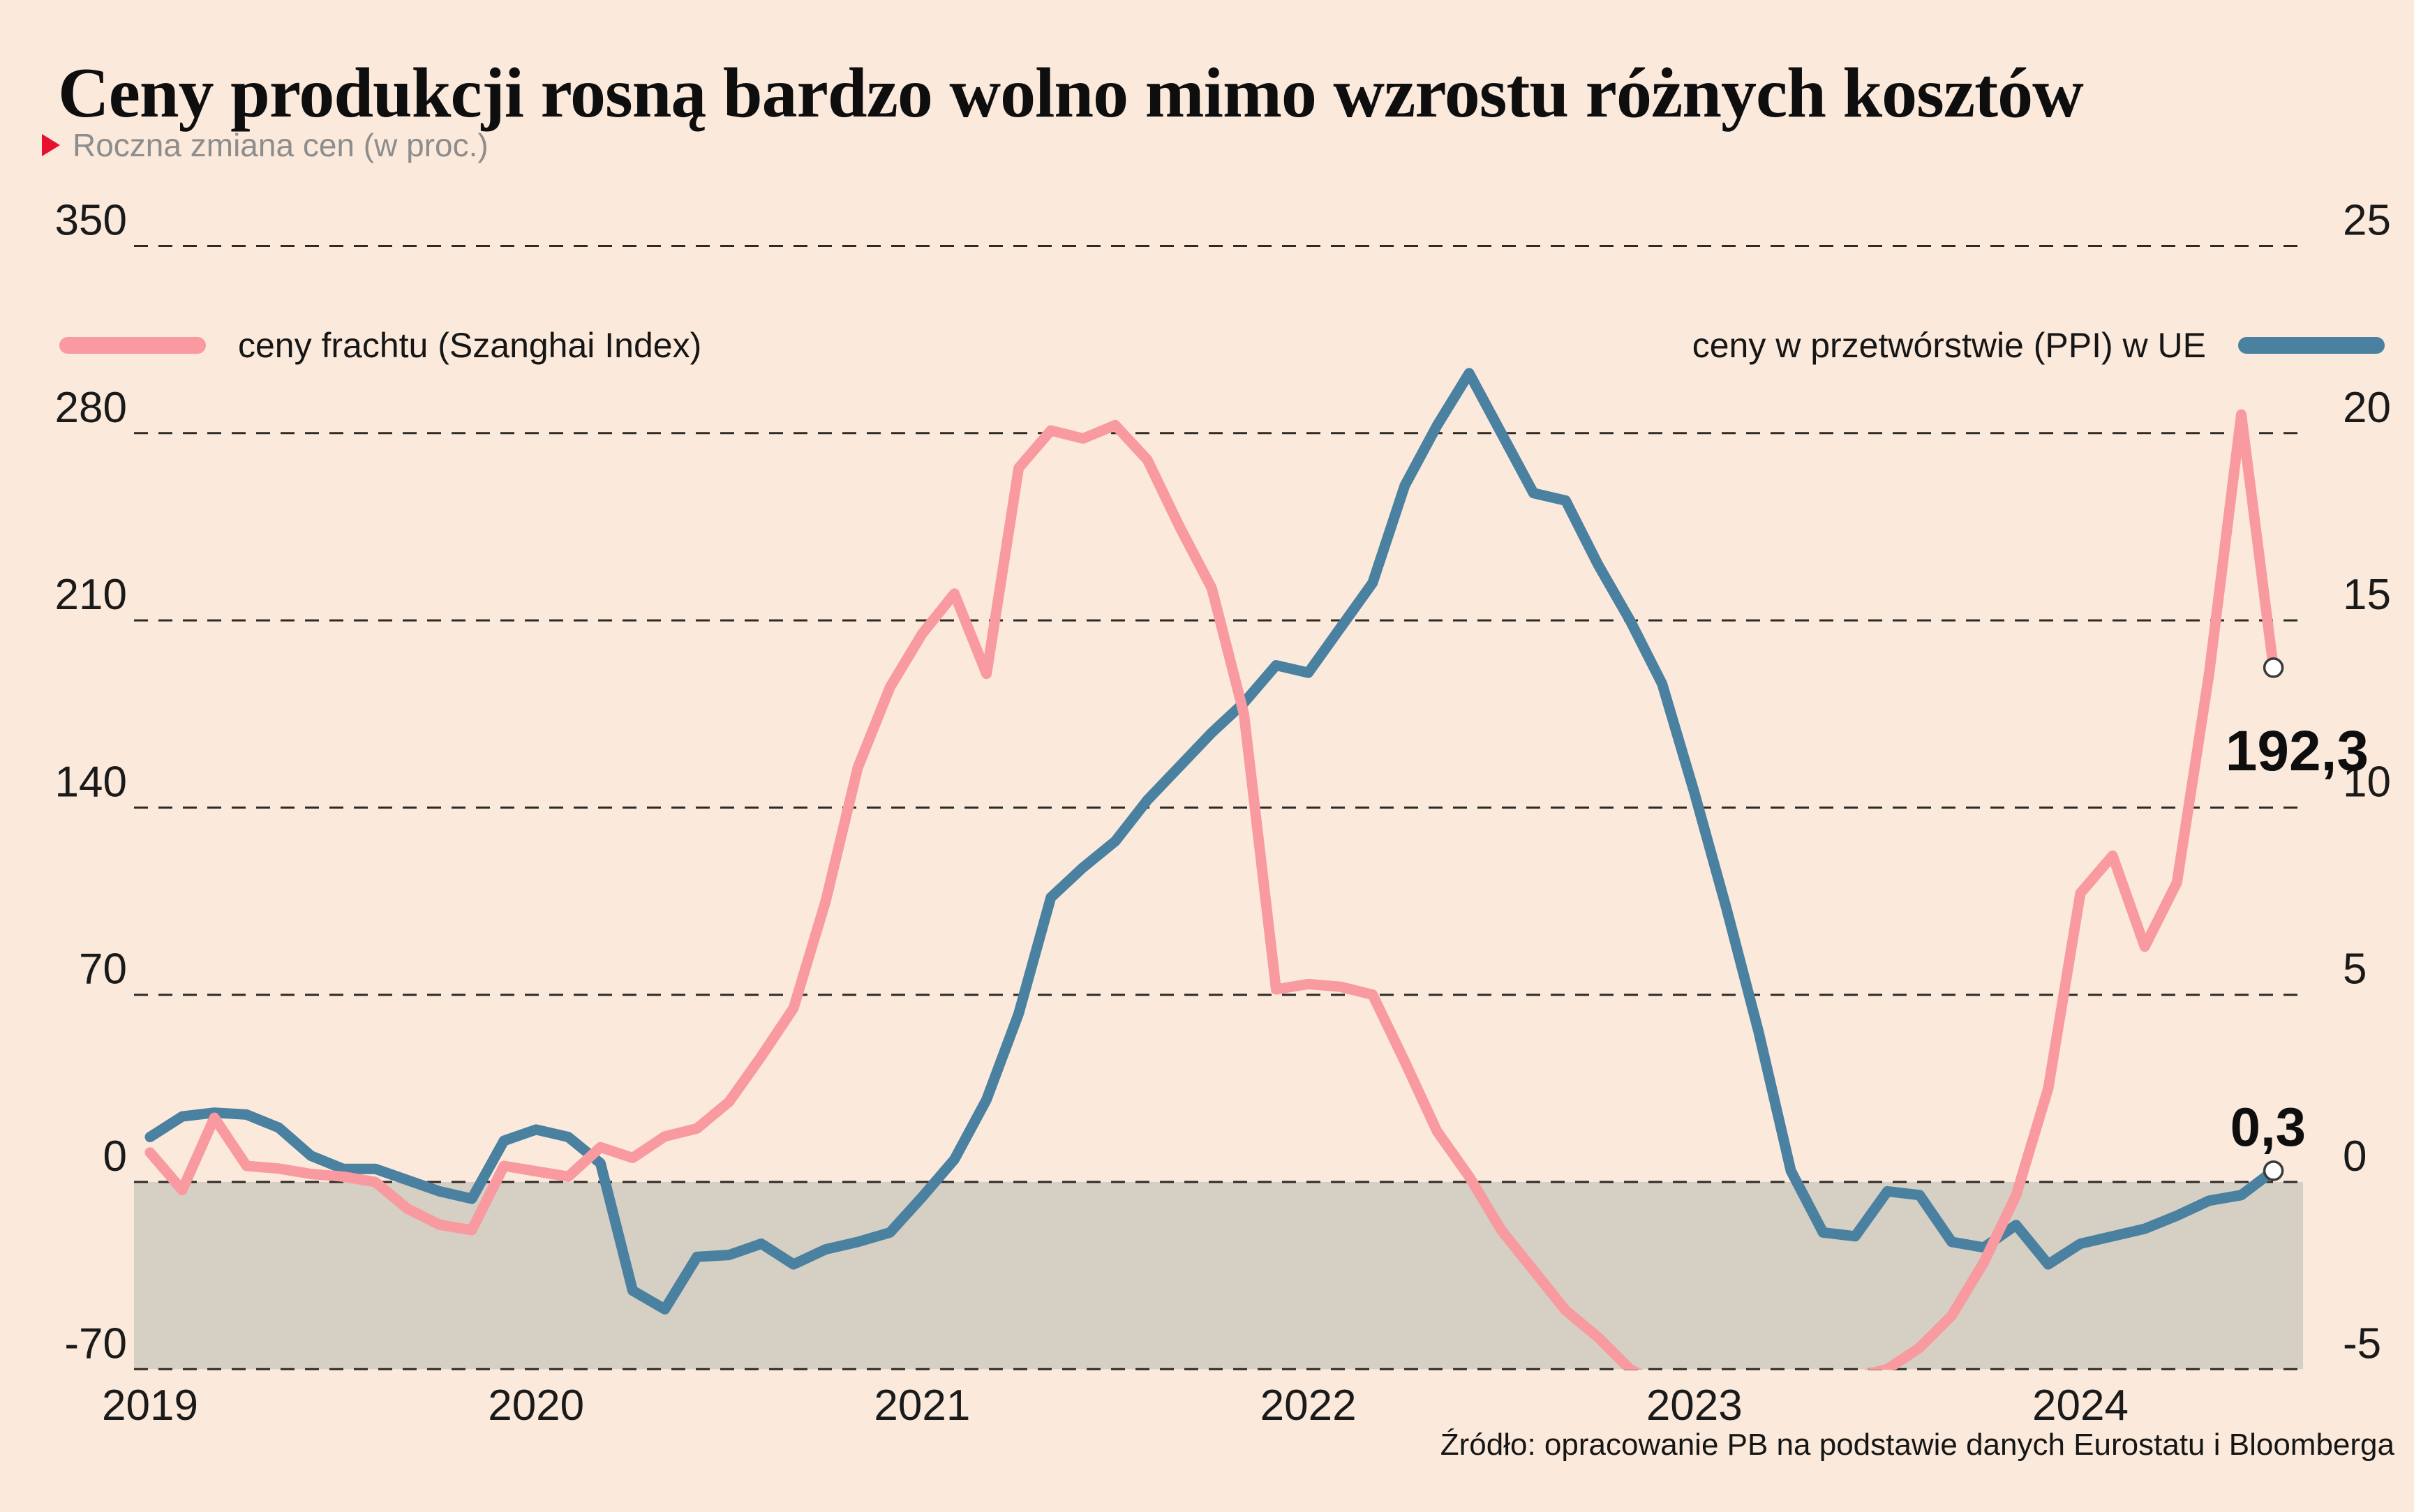  What do you see at coordinates (2311, 345) in the screenshot?
I see `ppi-line-swatch` at bounding box center [2311, 345].